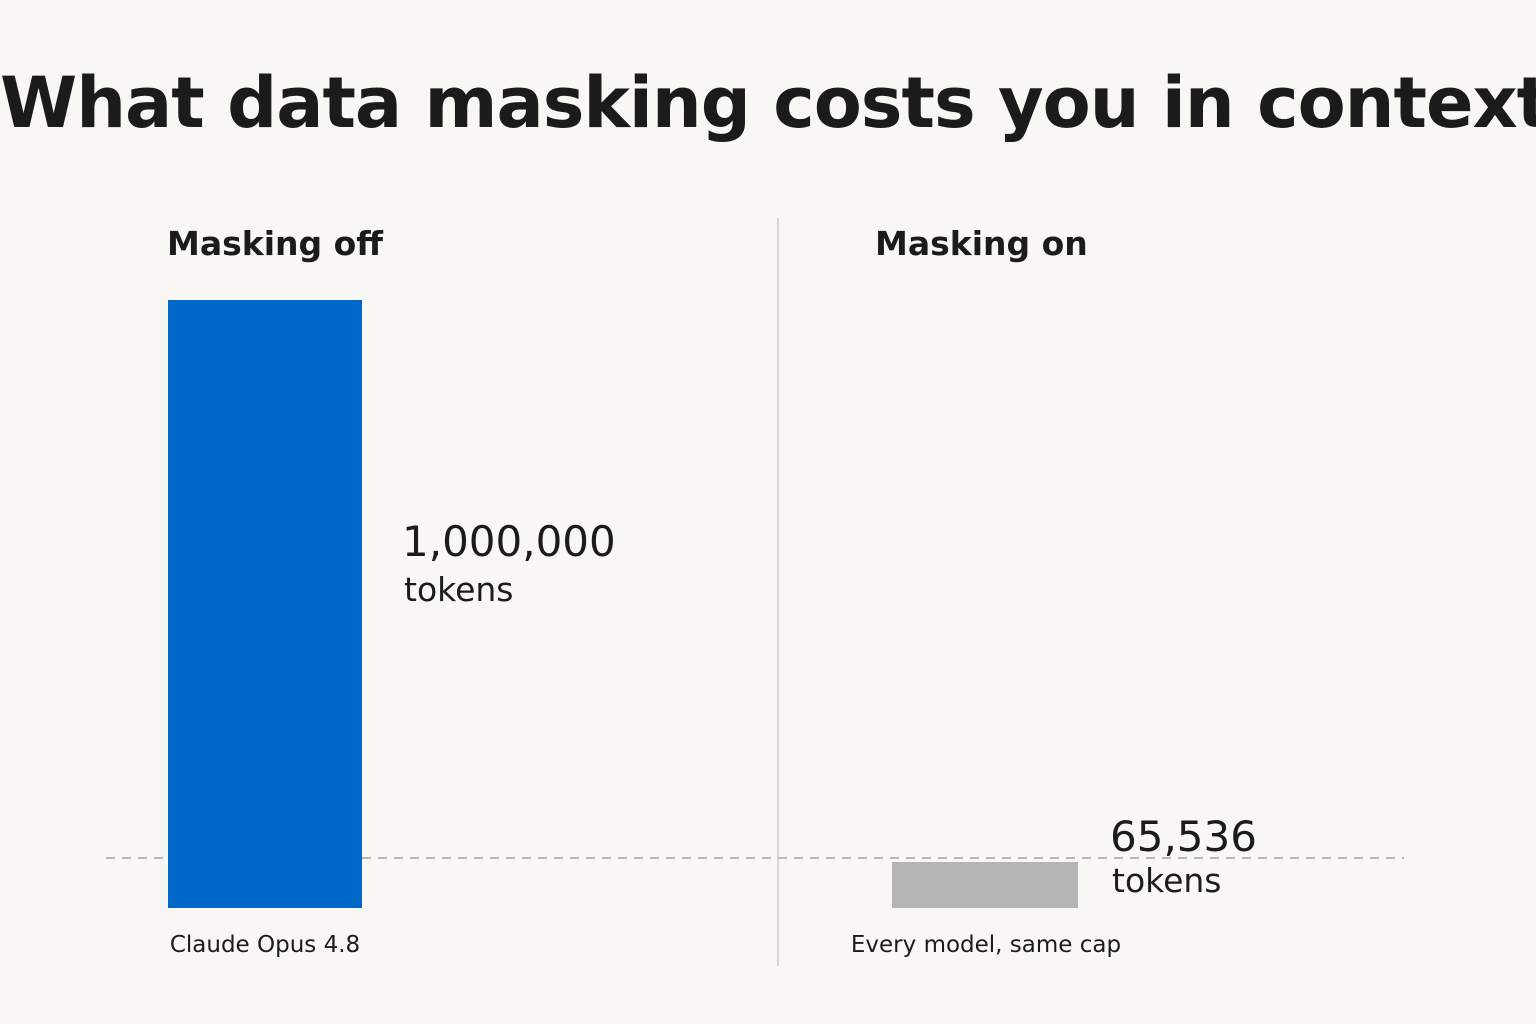 This screenshot has height=1024, width=1536. What do you see at coordinates (986, 945) in the screenshot?
I see `category-label-masking-on: Every model, same cap` at bounding box center [986, 945].